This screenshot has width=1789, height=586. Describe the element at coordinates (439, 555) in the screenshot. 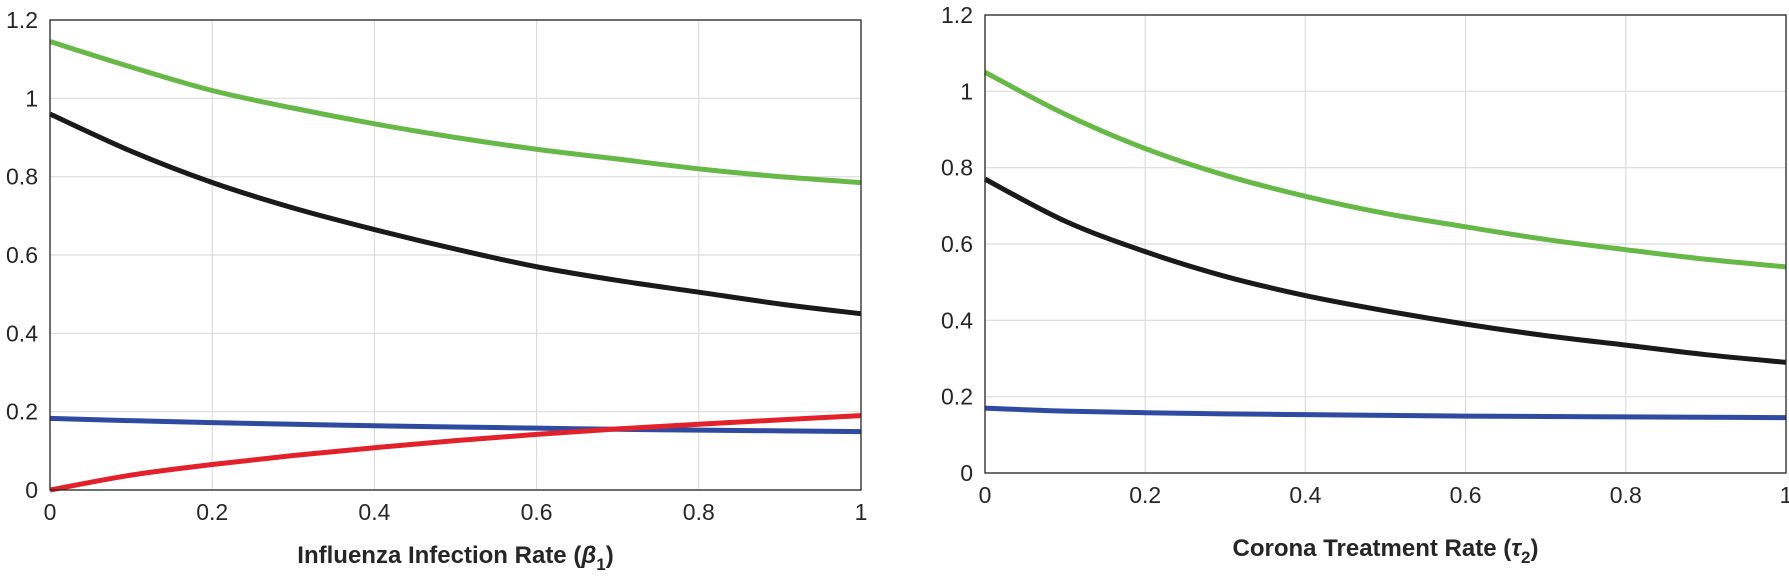

I see `x-axis-title-text: Influenza Infection Rate (` at that location.